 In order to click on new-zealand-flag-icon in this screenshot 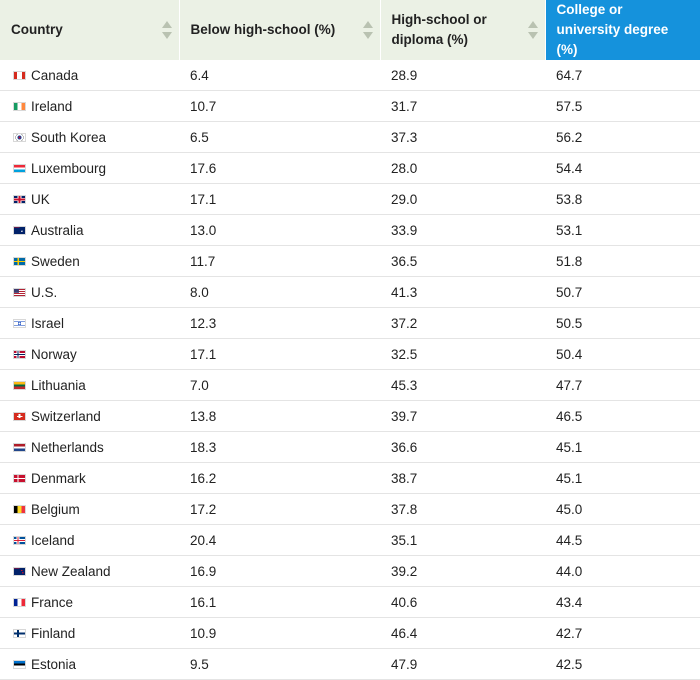, I will do `click(19, 572)`.